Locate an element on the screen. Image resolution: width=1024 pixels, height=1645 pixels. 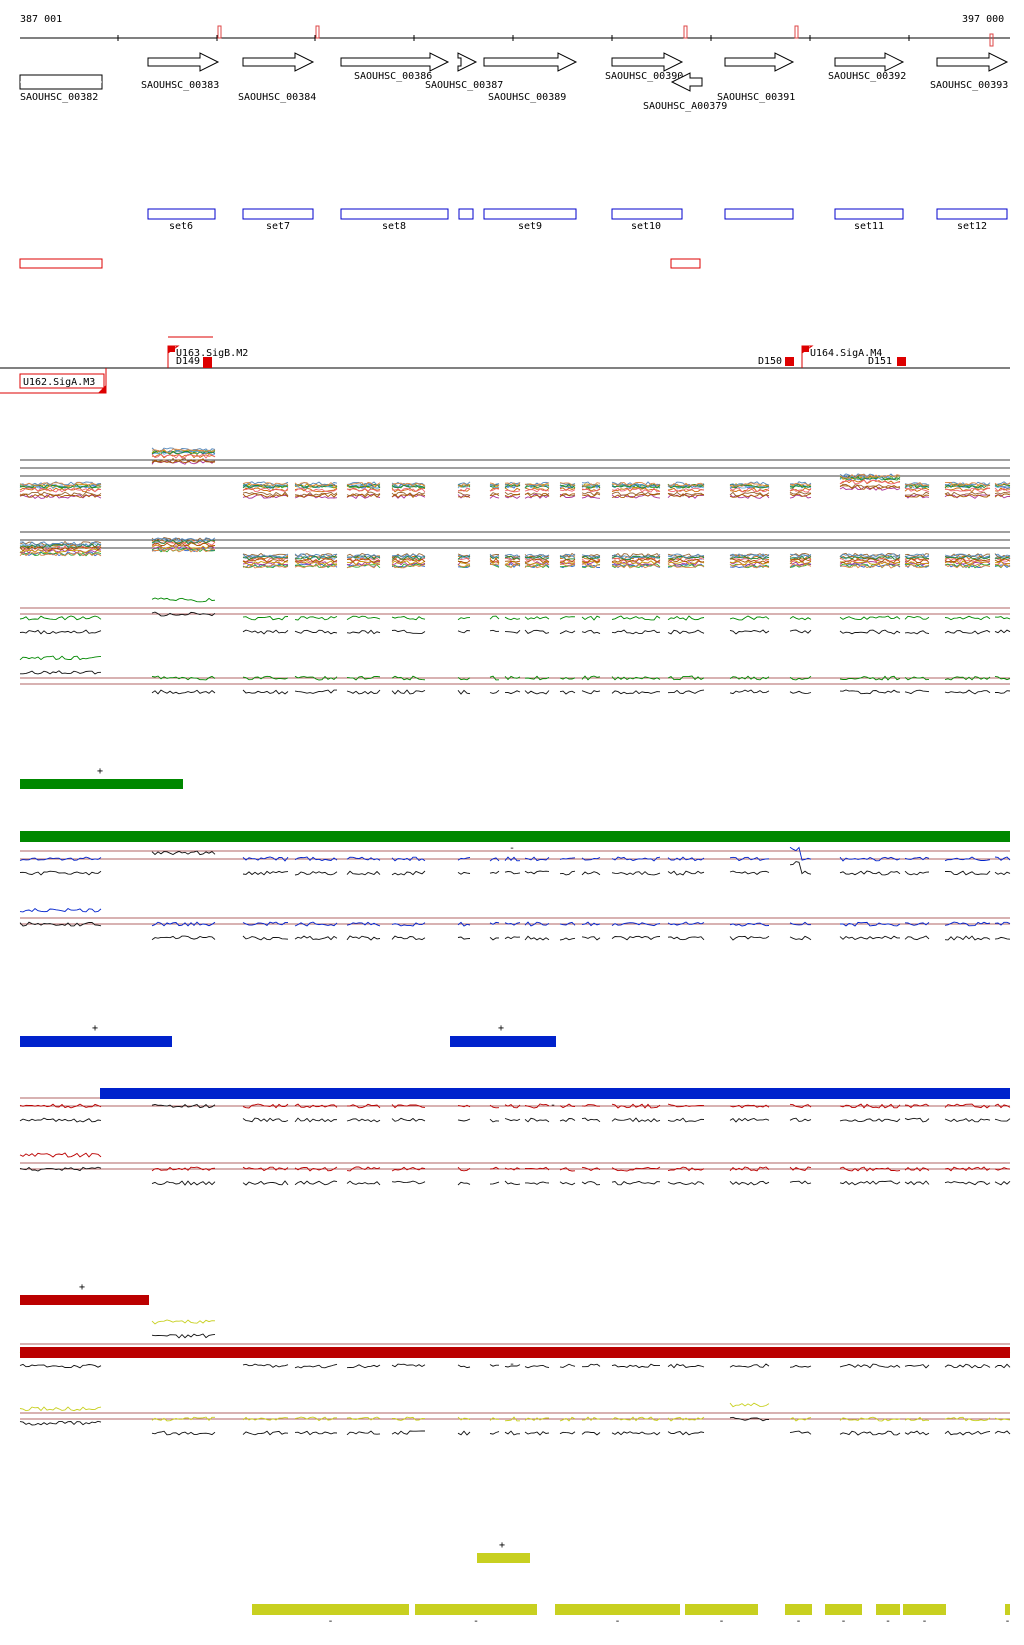
coord-end: 397 000 is located at coordinates (983, 19).